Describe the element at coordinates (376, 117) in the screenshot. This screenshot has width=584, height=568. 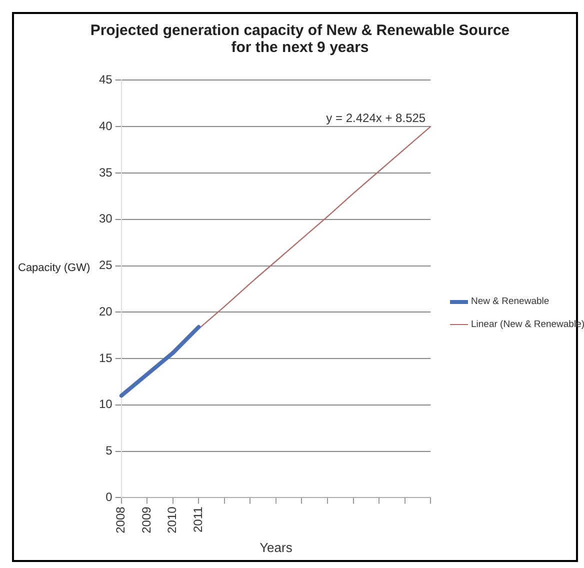
I see `annotation: y = 2.424x + 8.525` at that location.